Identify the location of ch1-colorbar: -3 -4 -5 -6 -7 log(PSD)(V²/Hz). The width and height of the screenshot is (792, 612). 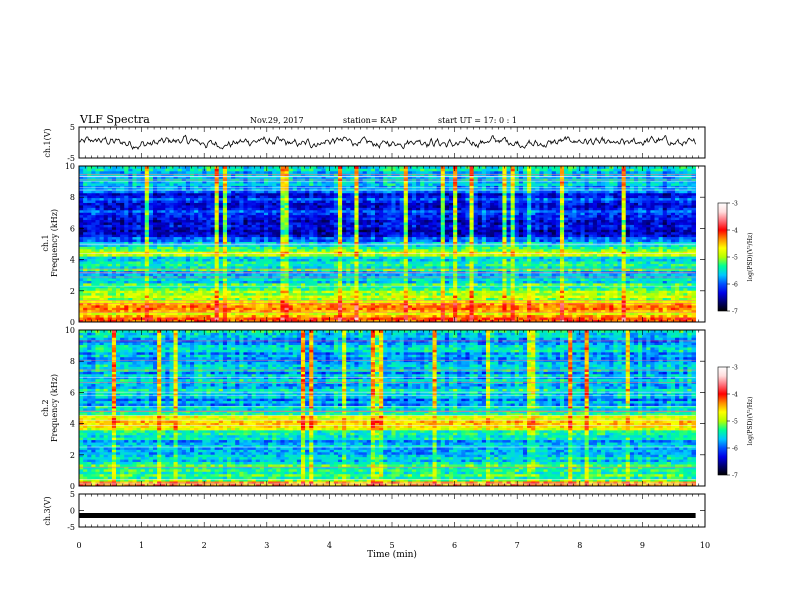
(735, 258).